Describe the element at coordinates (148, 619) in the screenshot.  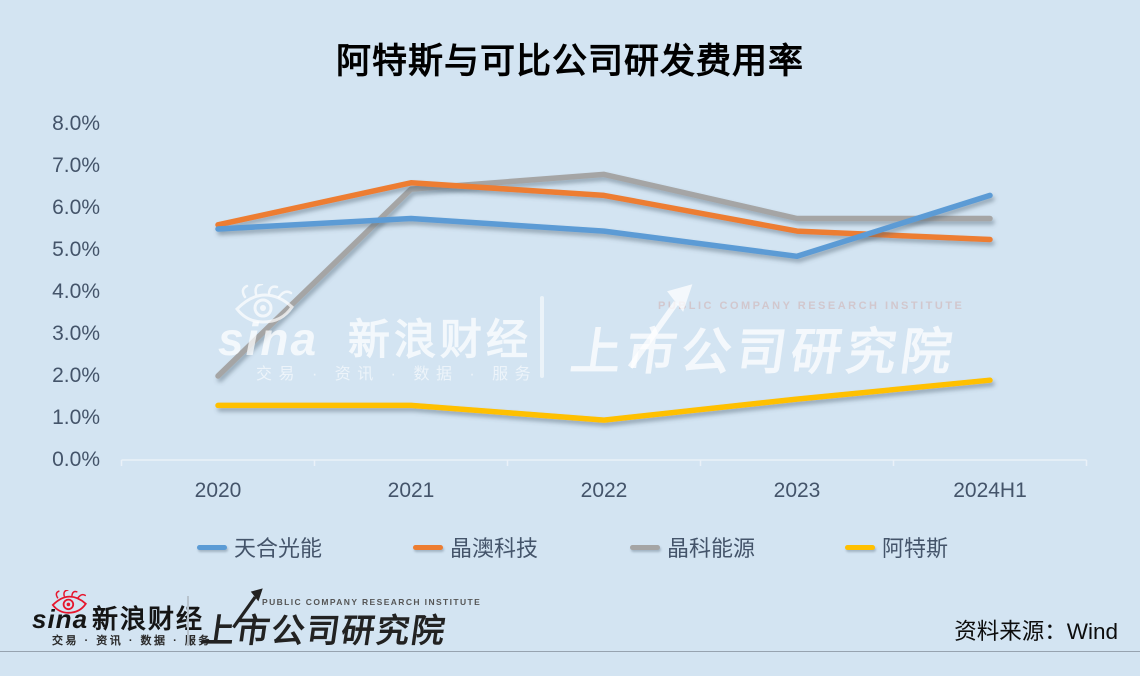
I see `footer-brand: 新浪财经` at that location.